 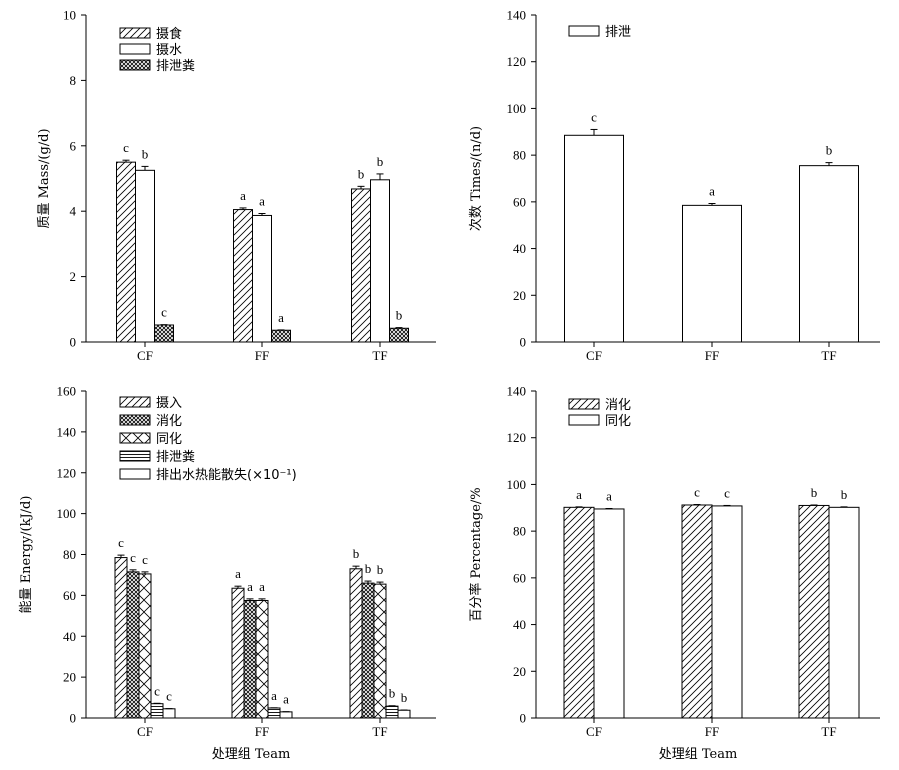 I want to click on y-tick-label: 6, so click(x=73, y=145).